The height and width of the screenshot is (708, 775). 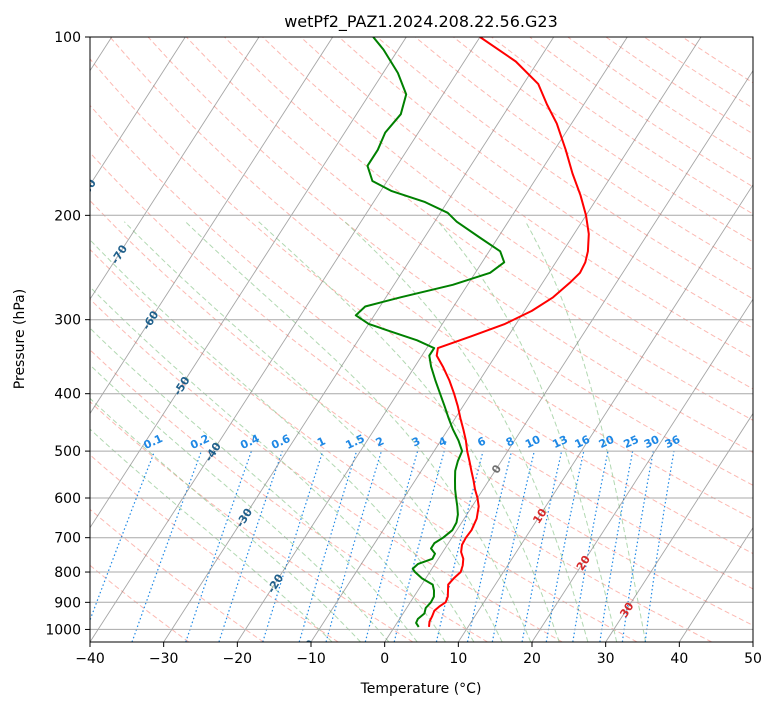 What do you see at coordinates (67, 216) in the screenshot?
I see `y-tick-label: 200` at bounding box center [67, 216].